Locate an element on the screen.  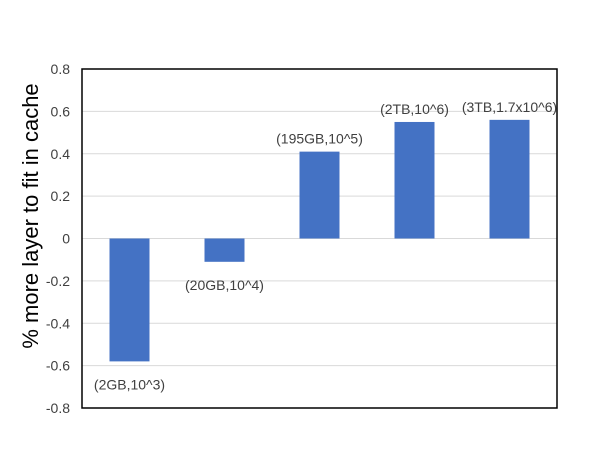
y-tick-label: -0.8 is located at coordinates (58, 408).